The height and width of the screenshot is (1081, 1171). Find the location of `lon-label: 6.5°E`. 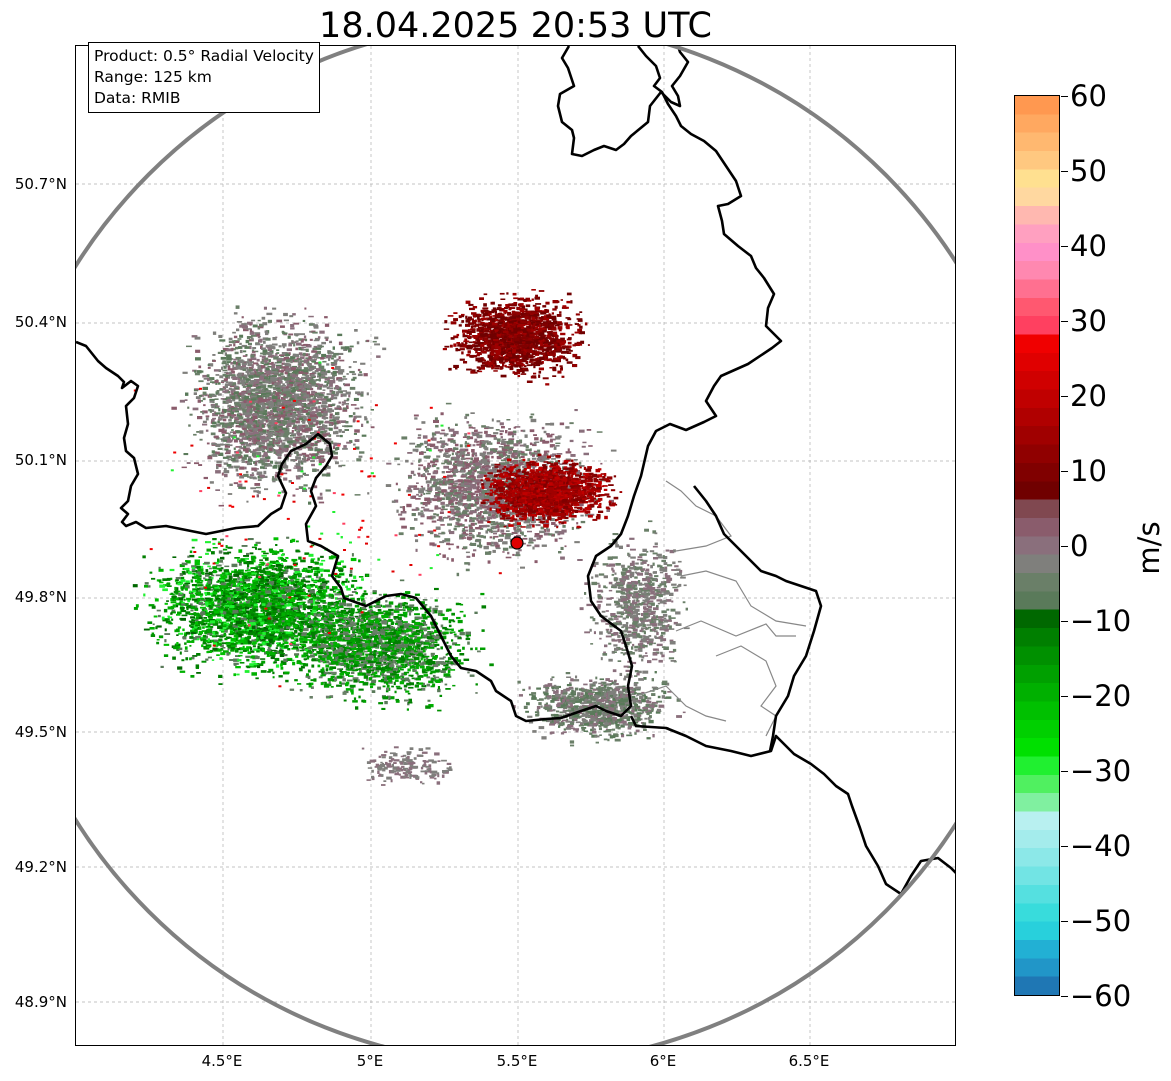

lon-label: 6.5°E is located at coordinates (809, 1061).